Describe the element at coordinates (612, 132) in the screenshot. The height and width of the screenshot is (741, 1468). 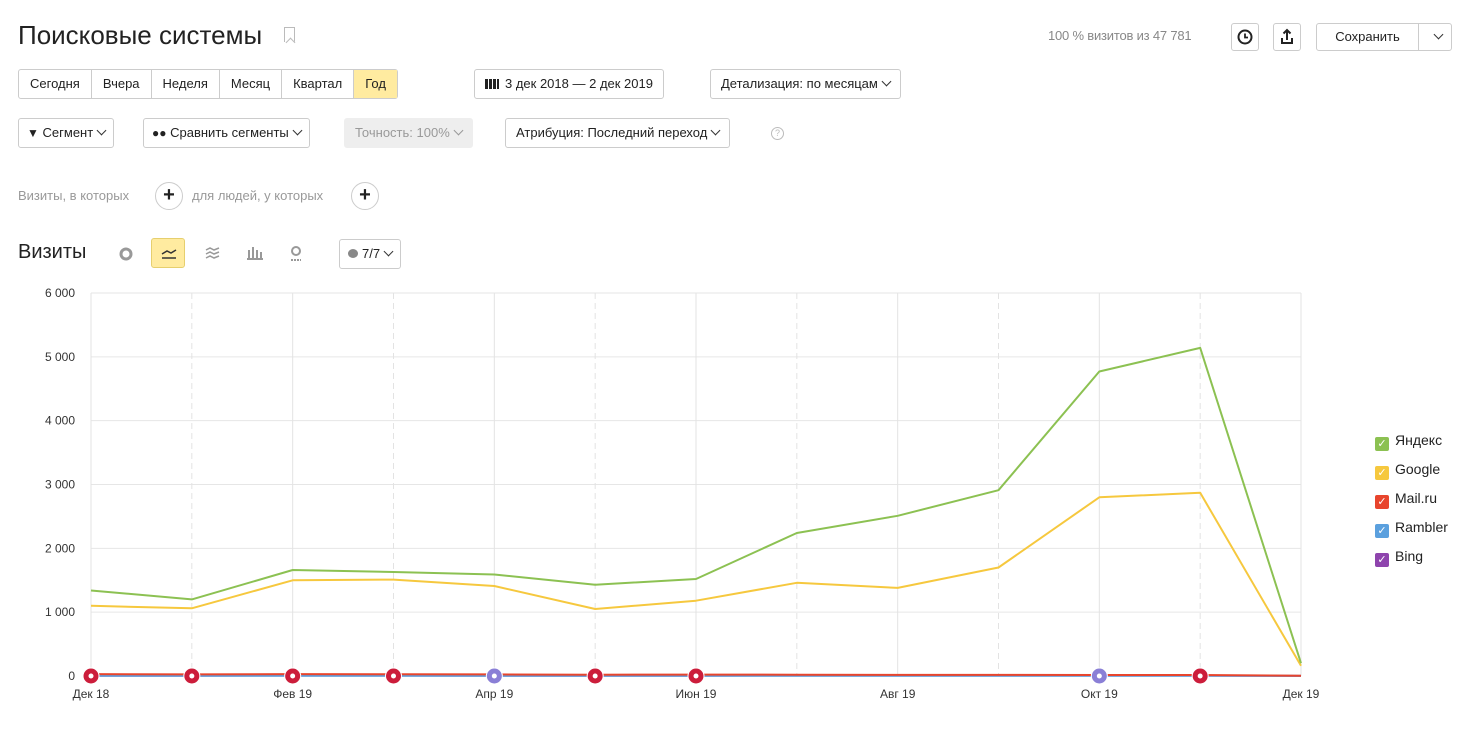
I see `attribution-text: Атрибуция: Последний переход` at that location.